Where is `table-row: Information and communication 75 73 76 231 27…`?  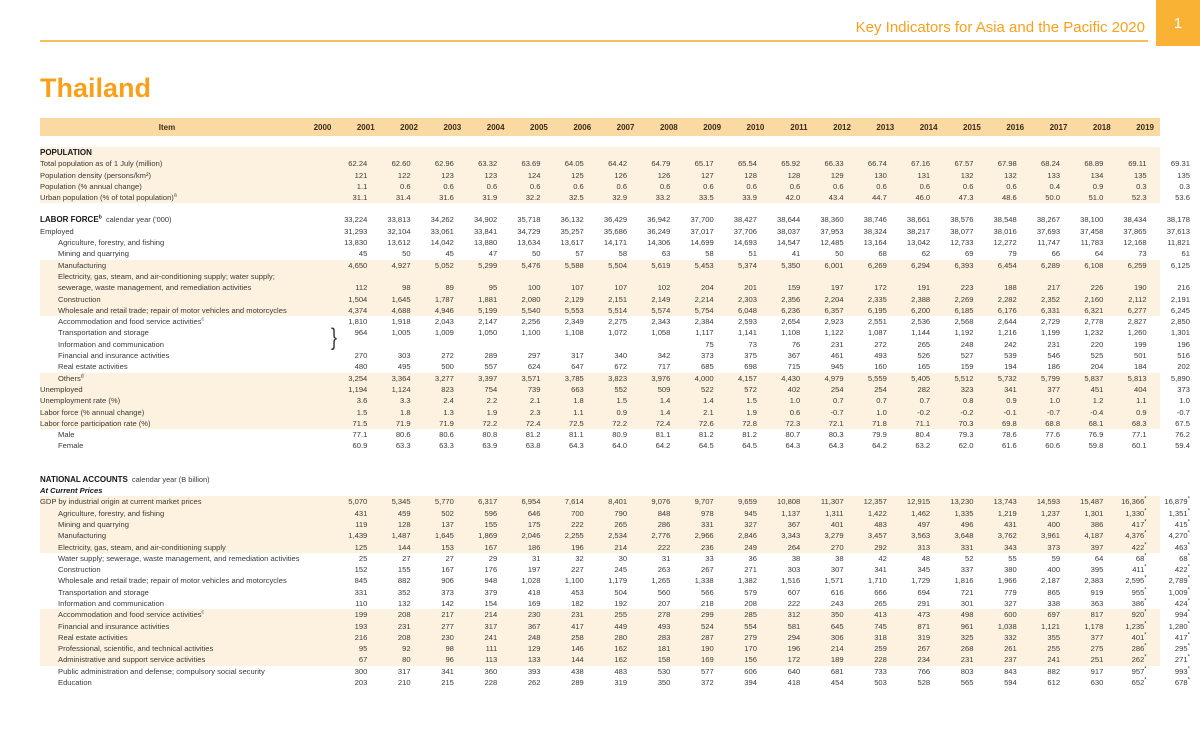
table-row: Information and communication 75 73 76 231 27… is located at coordinates (615, 344).